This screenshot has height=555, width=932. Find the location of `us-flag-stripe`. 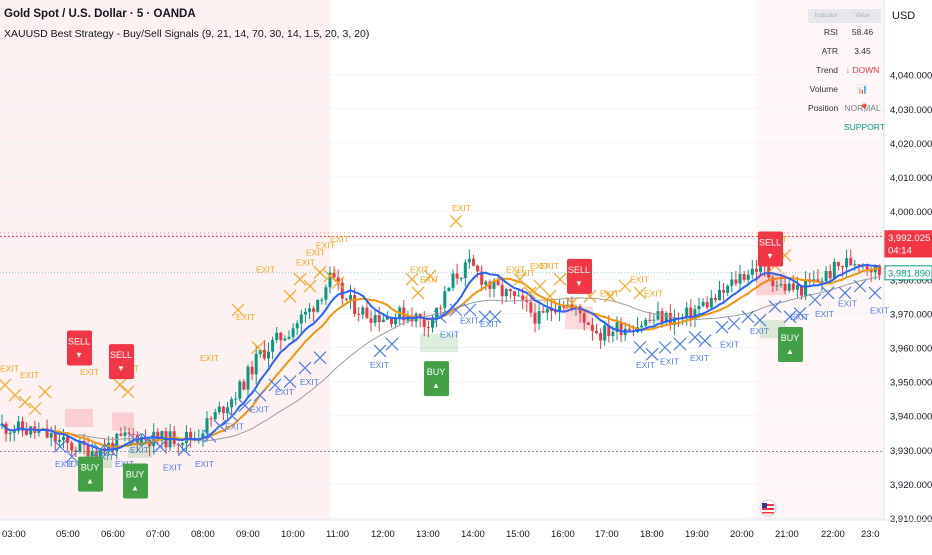

us-flag-stripe is located at coordinates (768, 513).